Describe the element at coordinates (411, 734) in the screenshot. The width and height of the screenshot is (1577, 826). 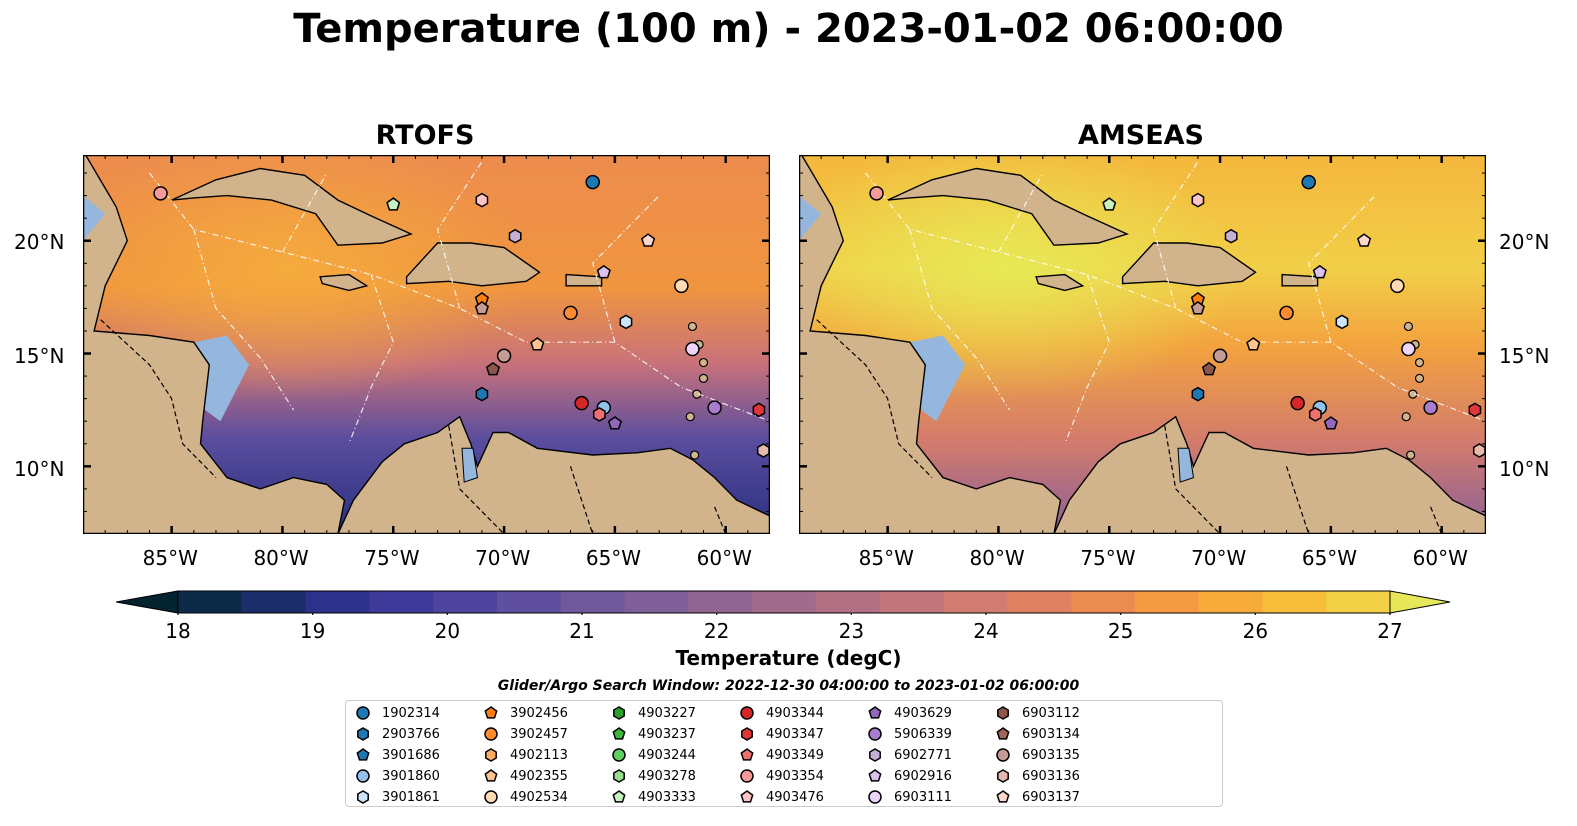
I see `legend-label: 2903766` at that location.